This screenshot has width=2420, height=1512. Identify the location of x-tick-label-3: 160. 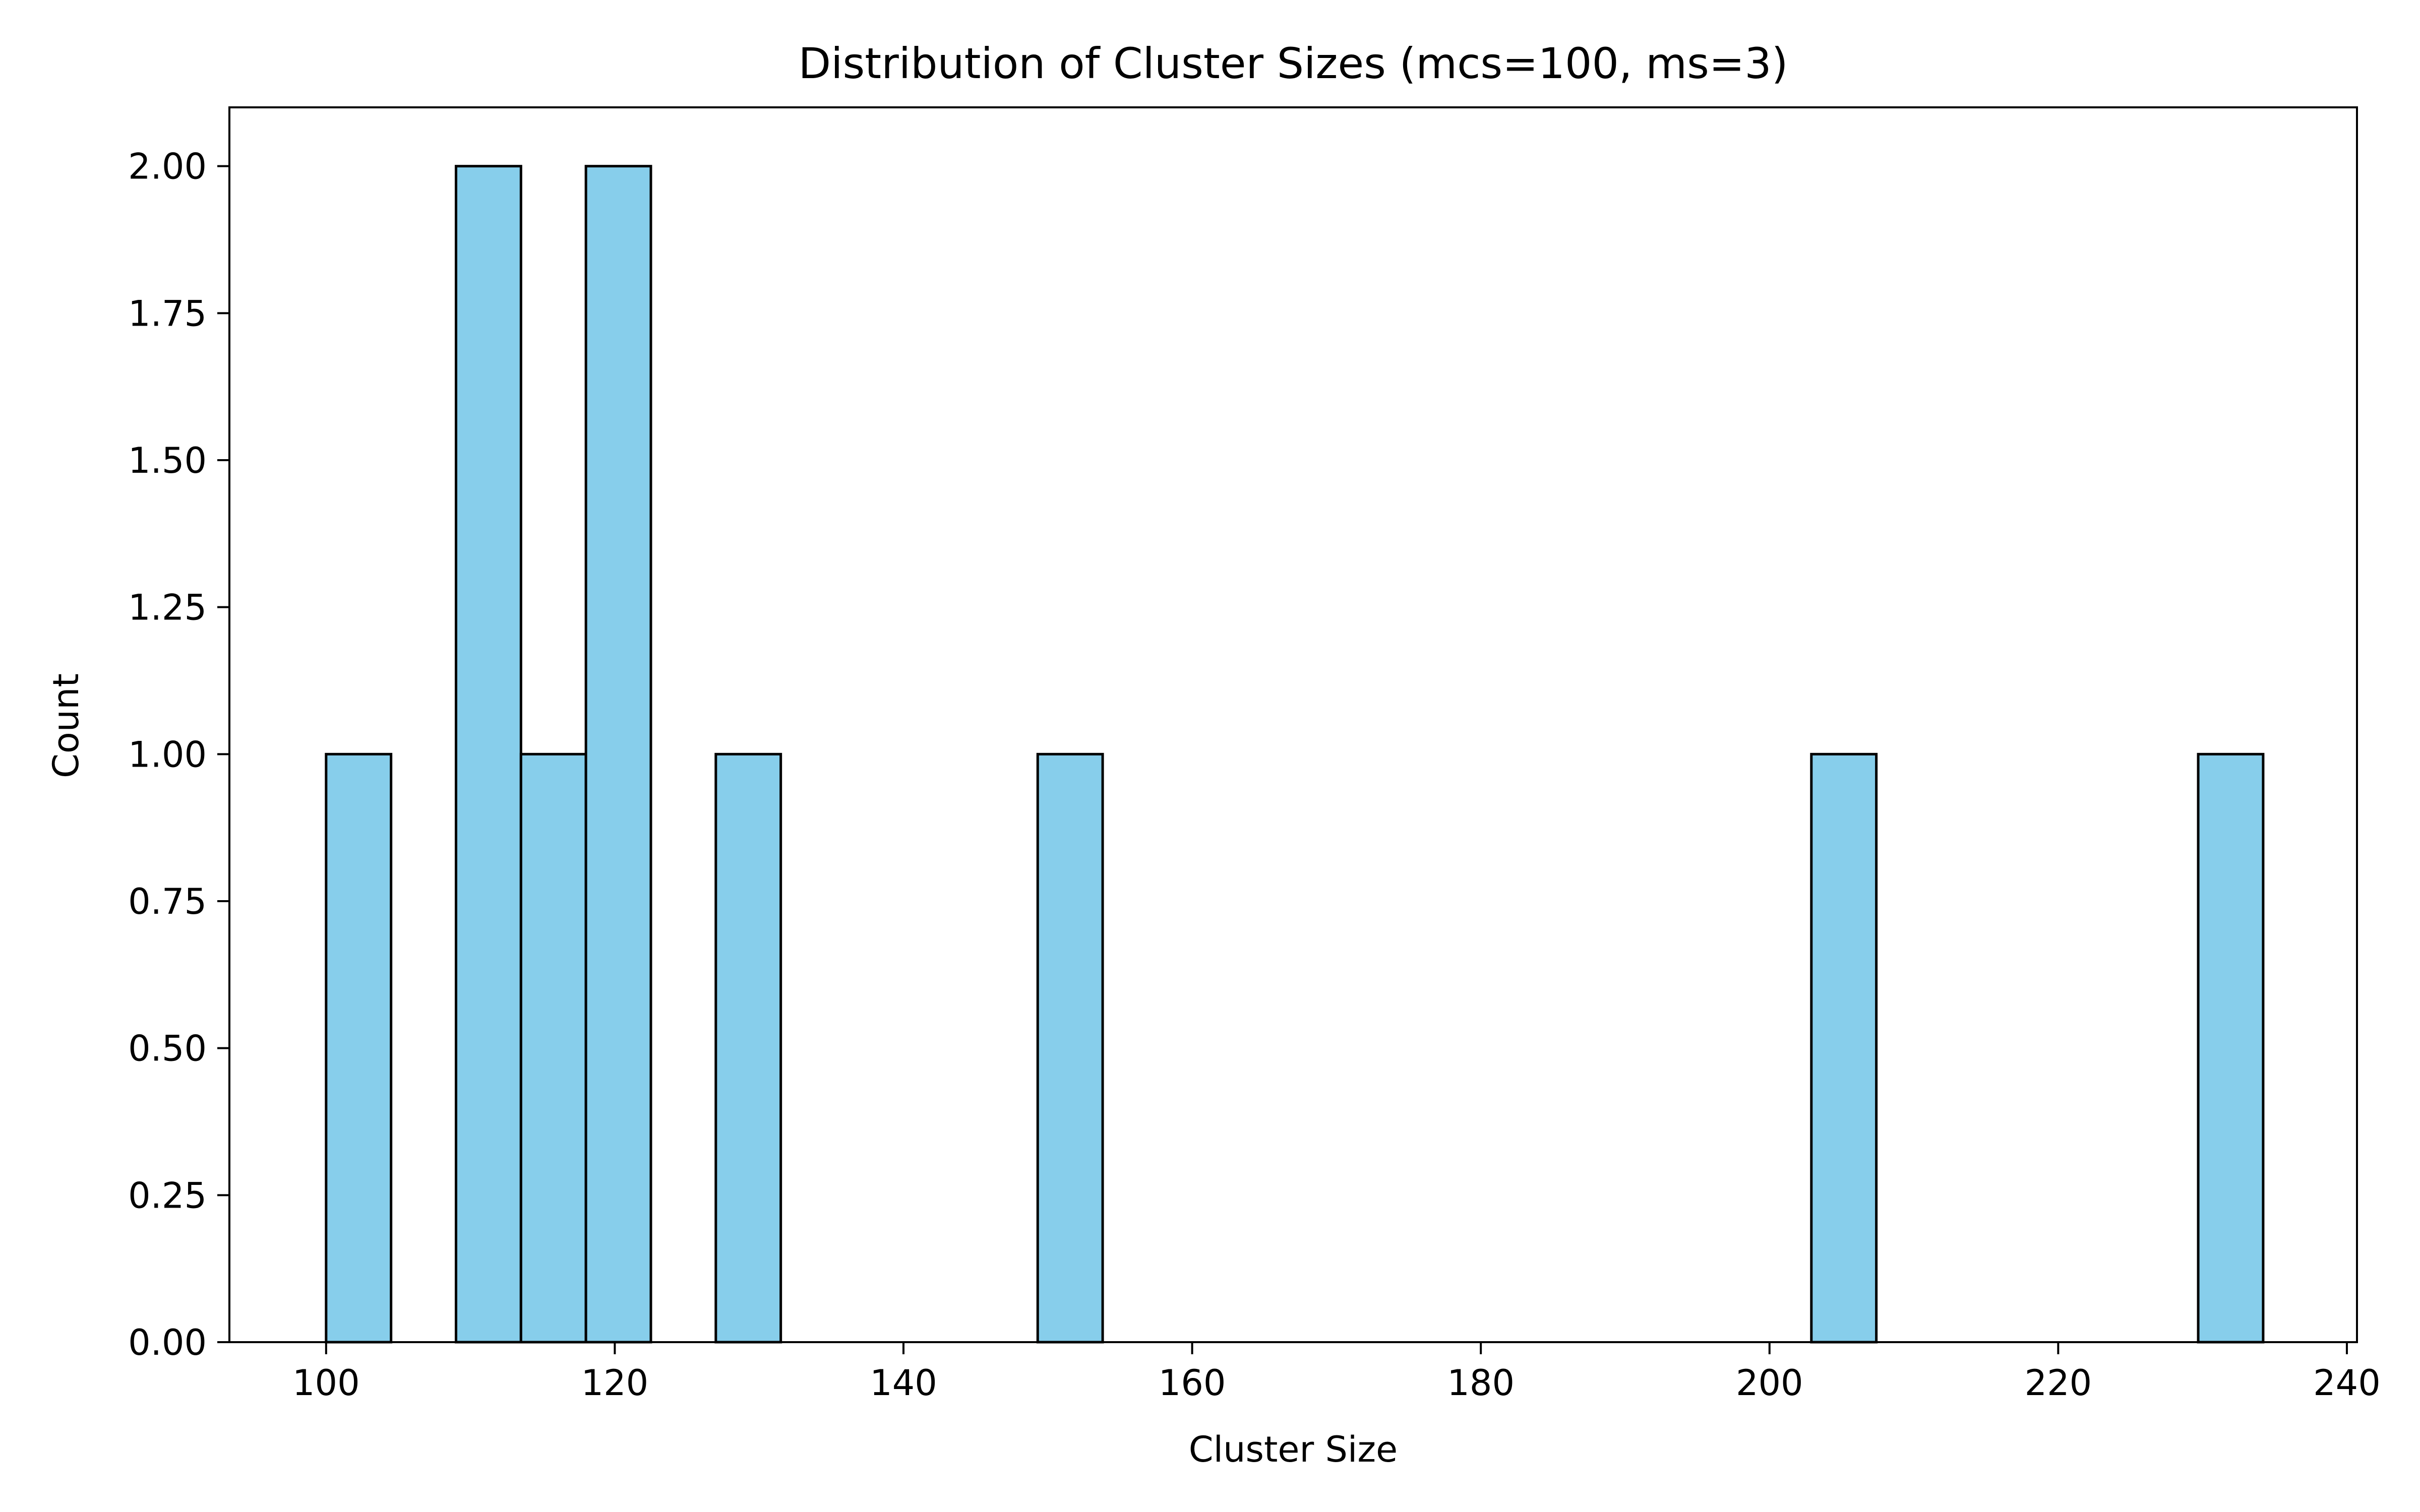
(1192, 1383).